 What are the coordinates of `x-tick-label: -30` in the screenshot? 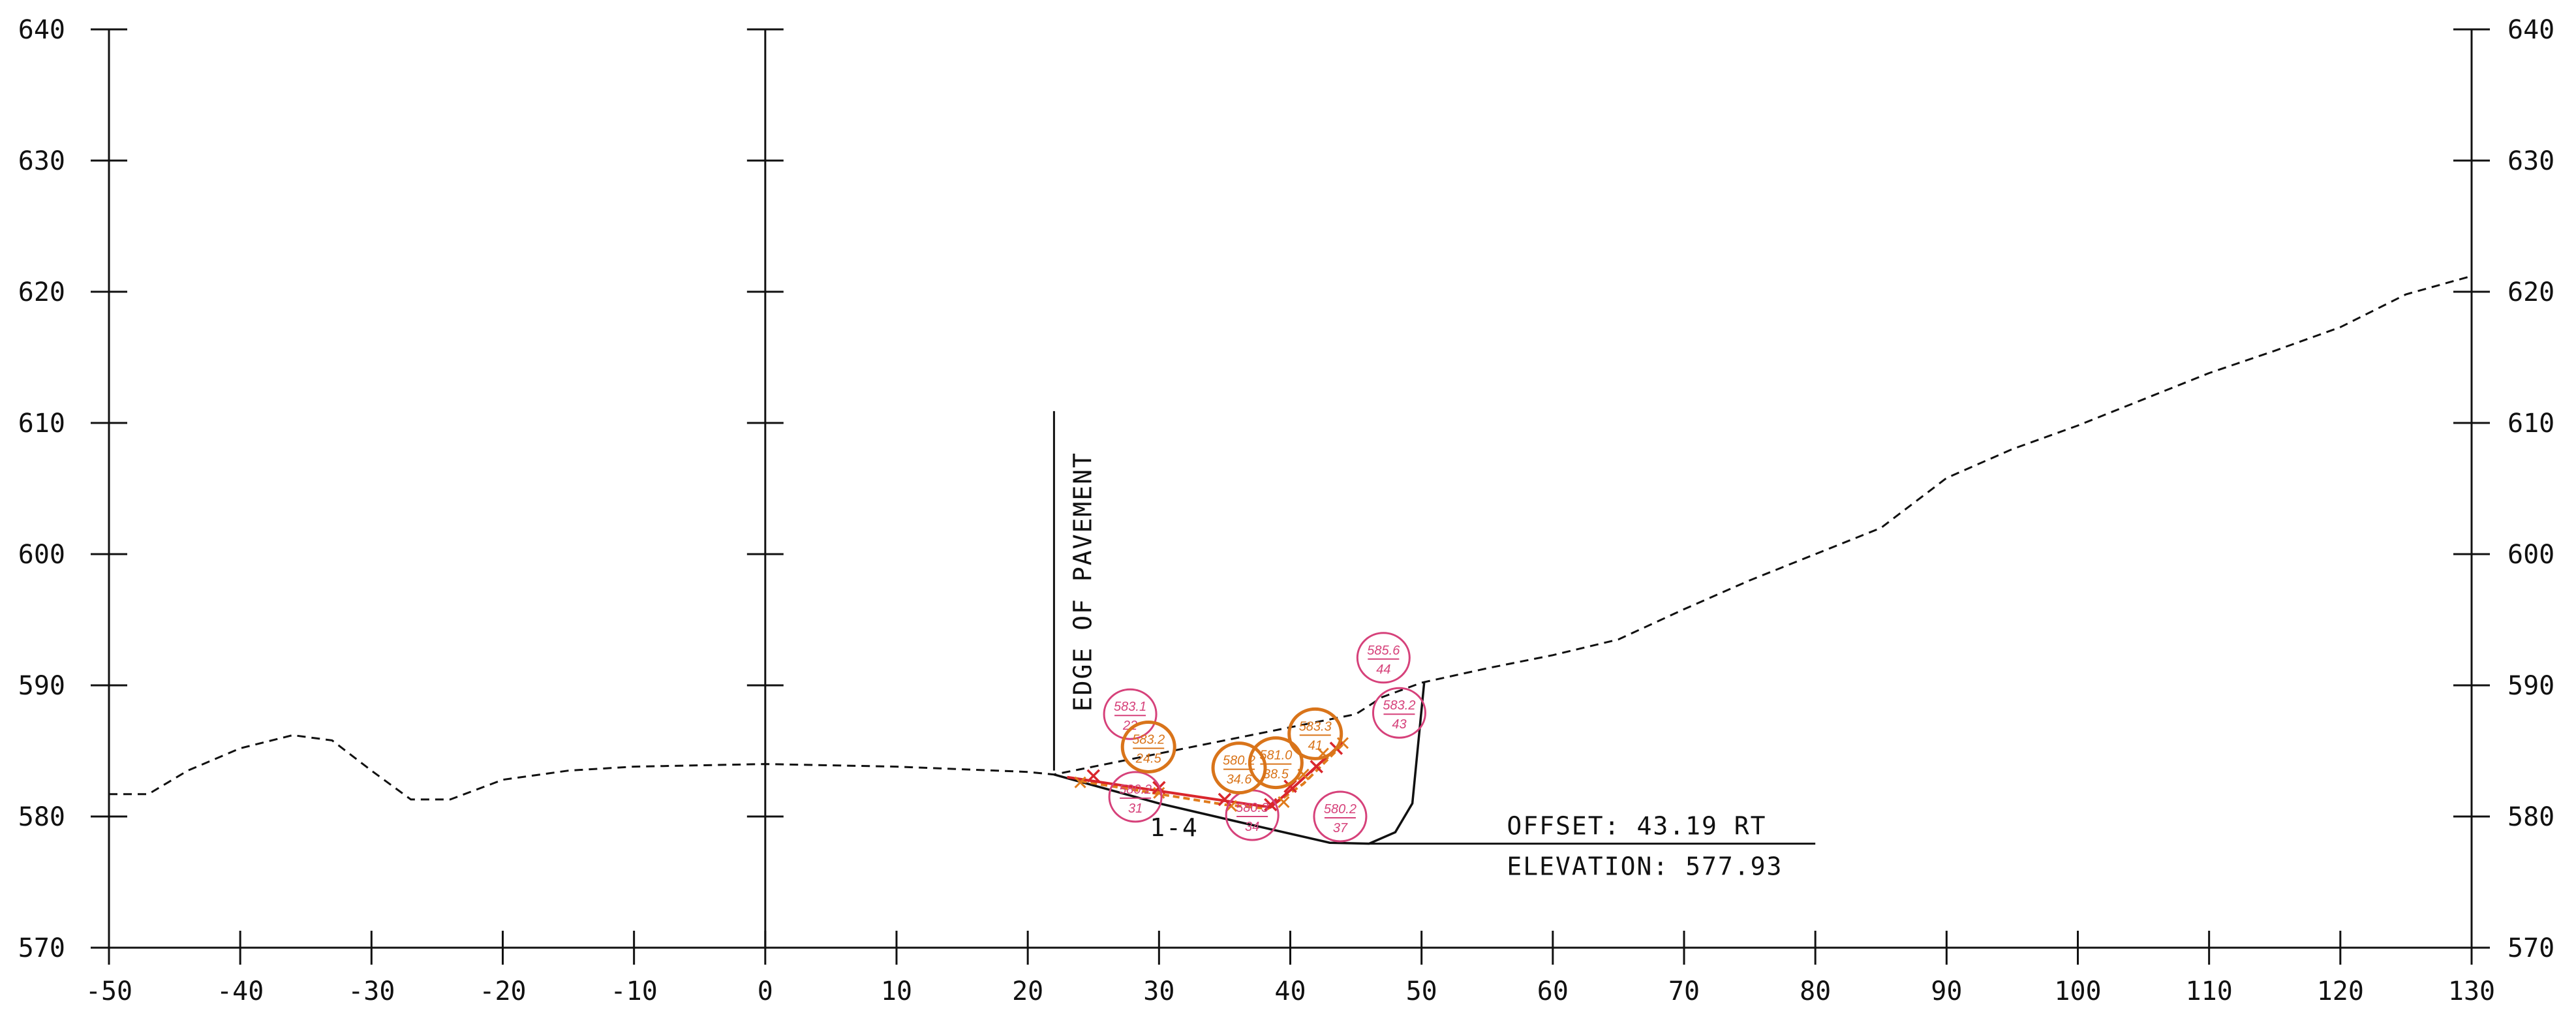 It's located at (372, 991).